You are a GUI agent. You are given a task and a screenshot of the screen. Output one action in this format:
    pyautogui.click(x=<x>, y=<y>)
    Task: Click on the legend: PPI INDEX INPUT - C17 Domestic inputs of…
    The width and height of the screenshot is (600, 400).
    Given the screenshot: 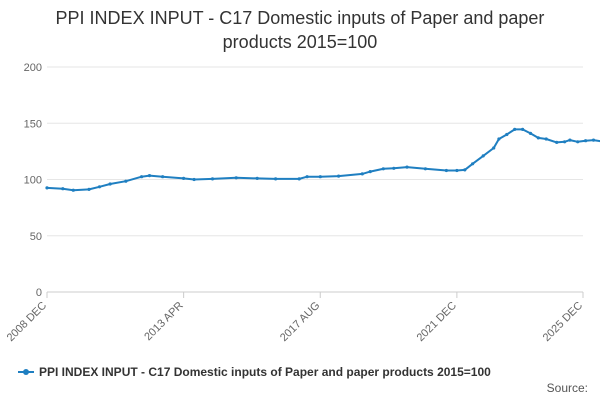 What is the action you would take?
    pyautogui.click(x=254, y=372)
    